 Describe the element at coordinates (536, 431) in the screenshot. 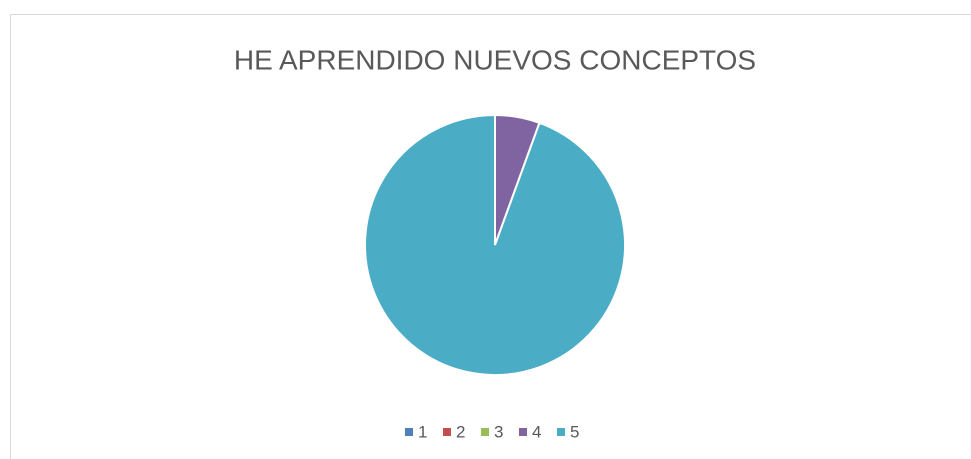

I see `legend-label: 4` at that location.